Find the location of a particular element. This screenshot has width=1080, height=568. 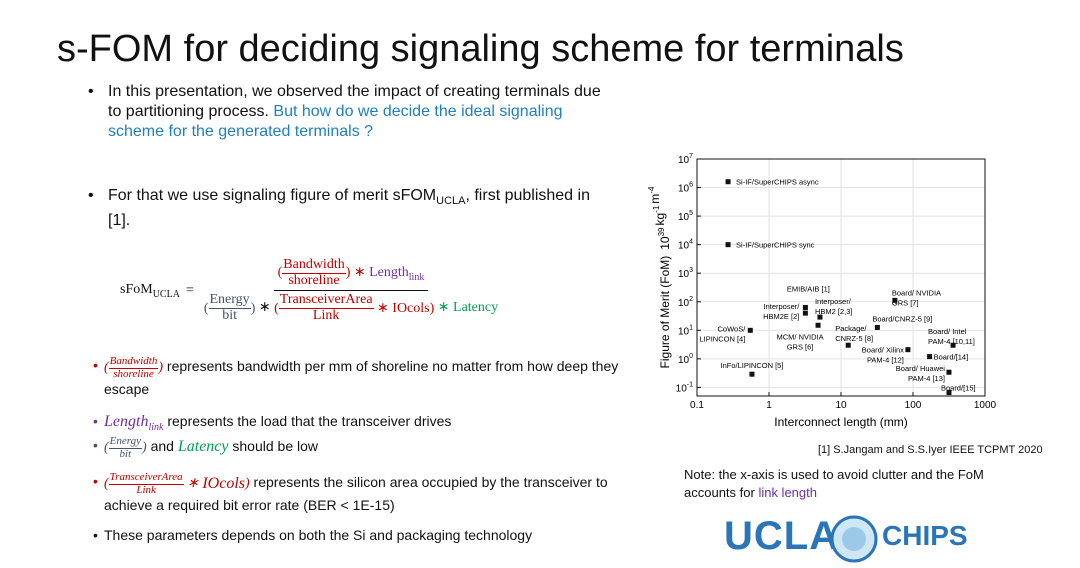

y-unit-sup: -1 is located at coordinates (656, 209).